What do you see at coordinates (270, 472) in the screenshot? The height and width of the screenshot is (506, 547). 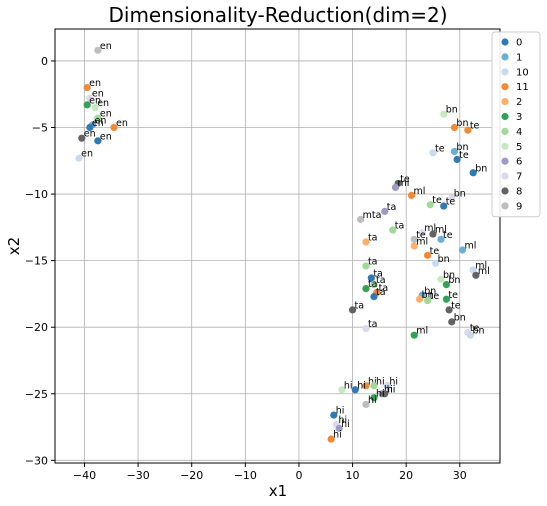 I see `x-axis-ticks: −40 −30 −20 −10 0 10 20 30` at bounding box center [270, 472].